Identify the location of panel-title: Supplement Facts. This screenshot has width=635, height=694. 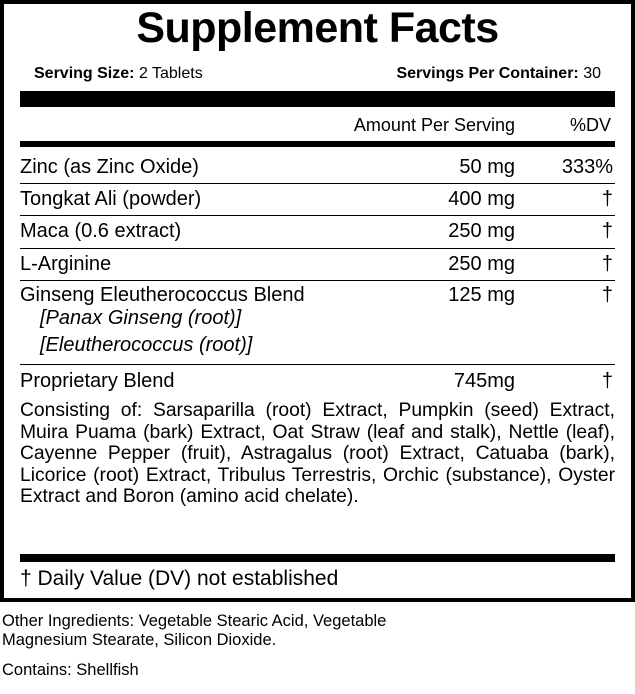
(317, 28).